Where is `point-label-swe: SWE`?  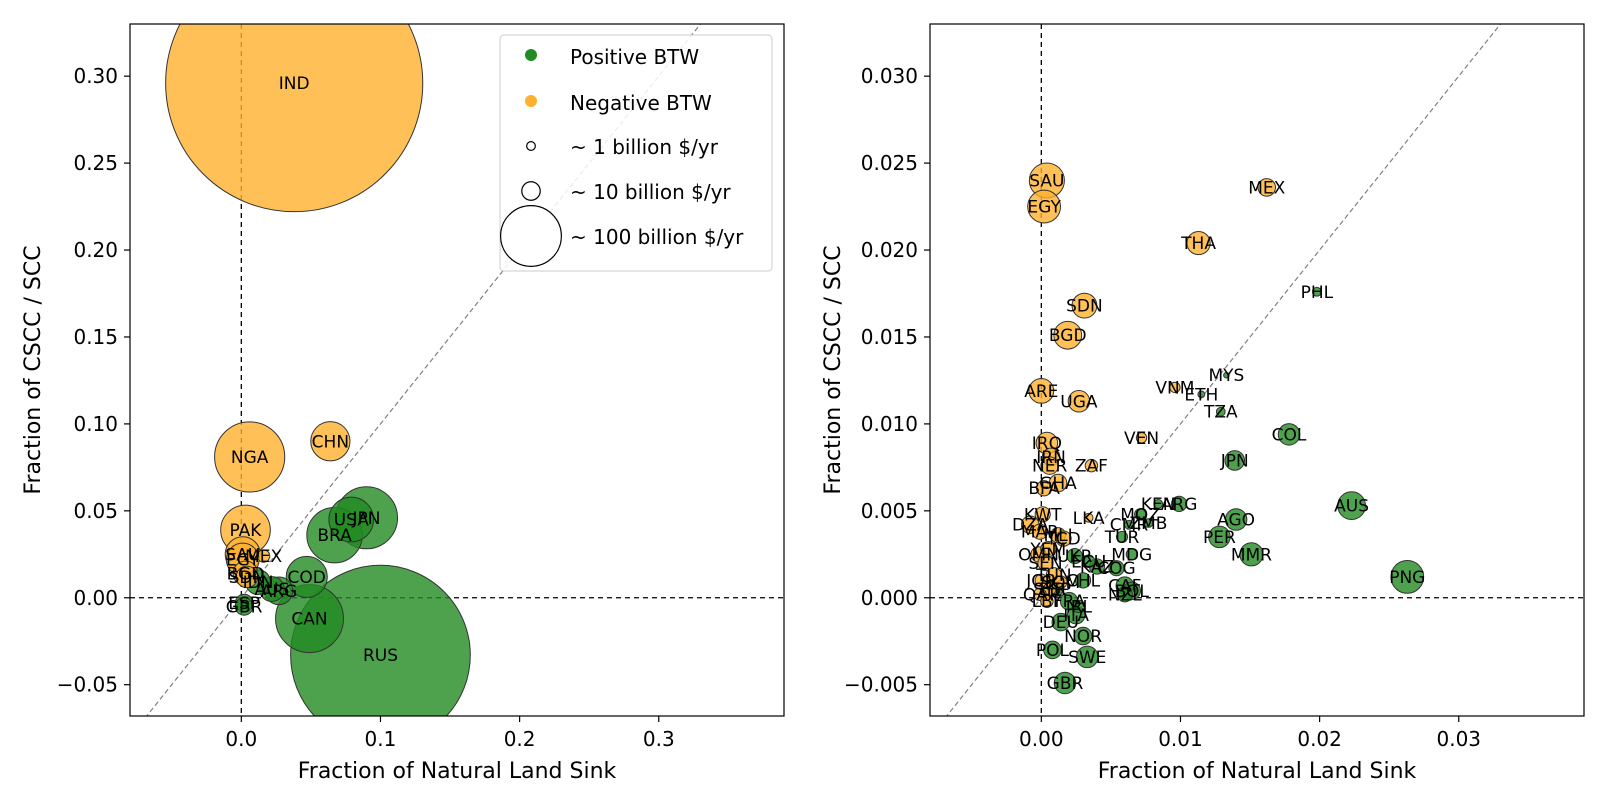
point-label-swe: SWE is located at coordinates (1087, 658).